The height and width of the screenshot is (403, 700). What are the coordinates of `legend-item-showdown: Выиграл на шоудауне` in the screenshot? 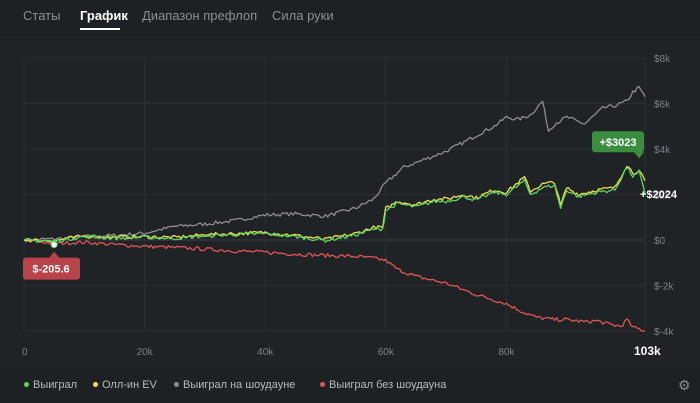 It's located at (234, 385).